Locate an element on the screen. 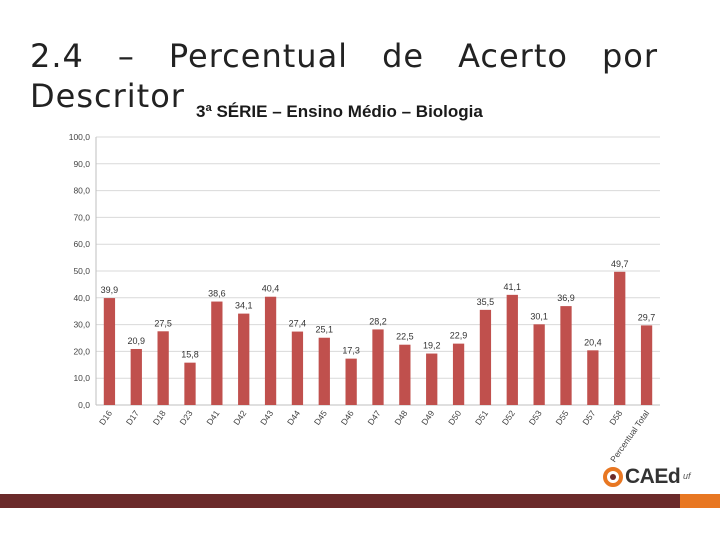 The width and height of the screenshot is (720, 540). caed-logo-text: CAEd is located at coordinates (653, 476).